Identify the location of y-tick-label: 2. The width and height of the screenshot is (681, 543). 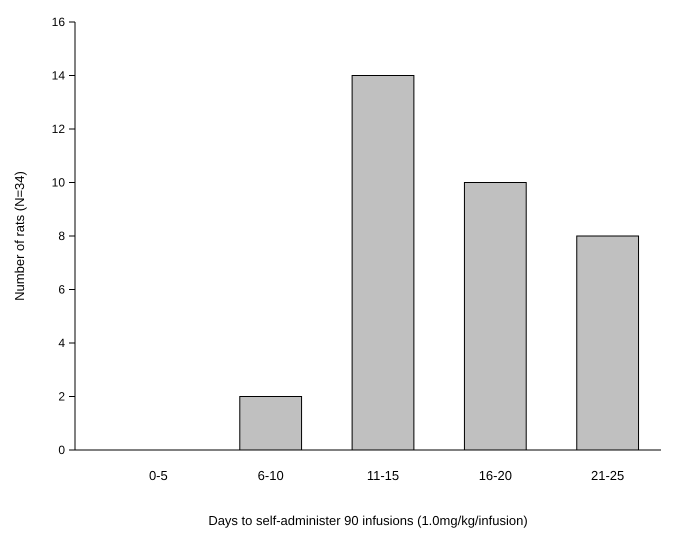
(62, 397).